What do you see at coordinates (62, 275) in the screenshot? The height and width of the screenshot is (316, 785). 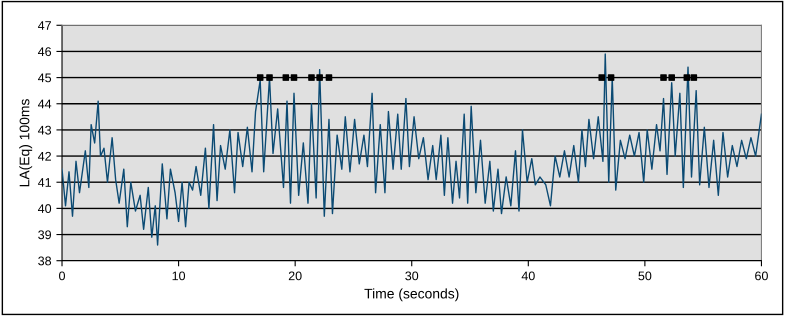 I see `x-tick-label: 0` at bounding box center [62, 275].